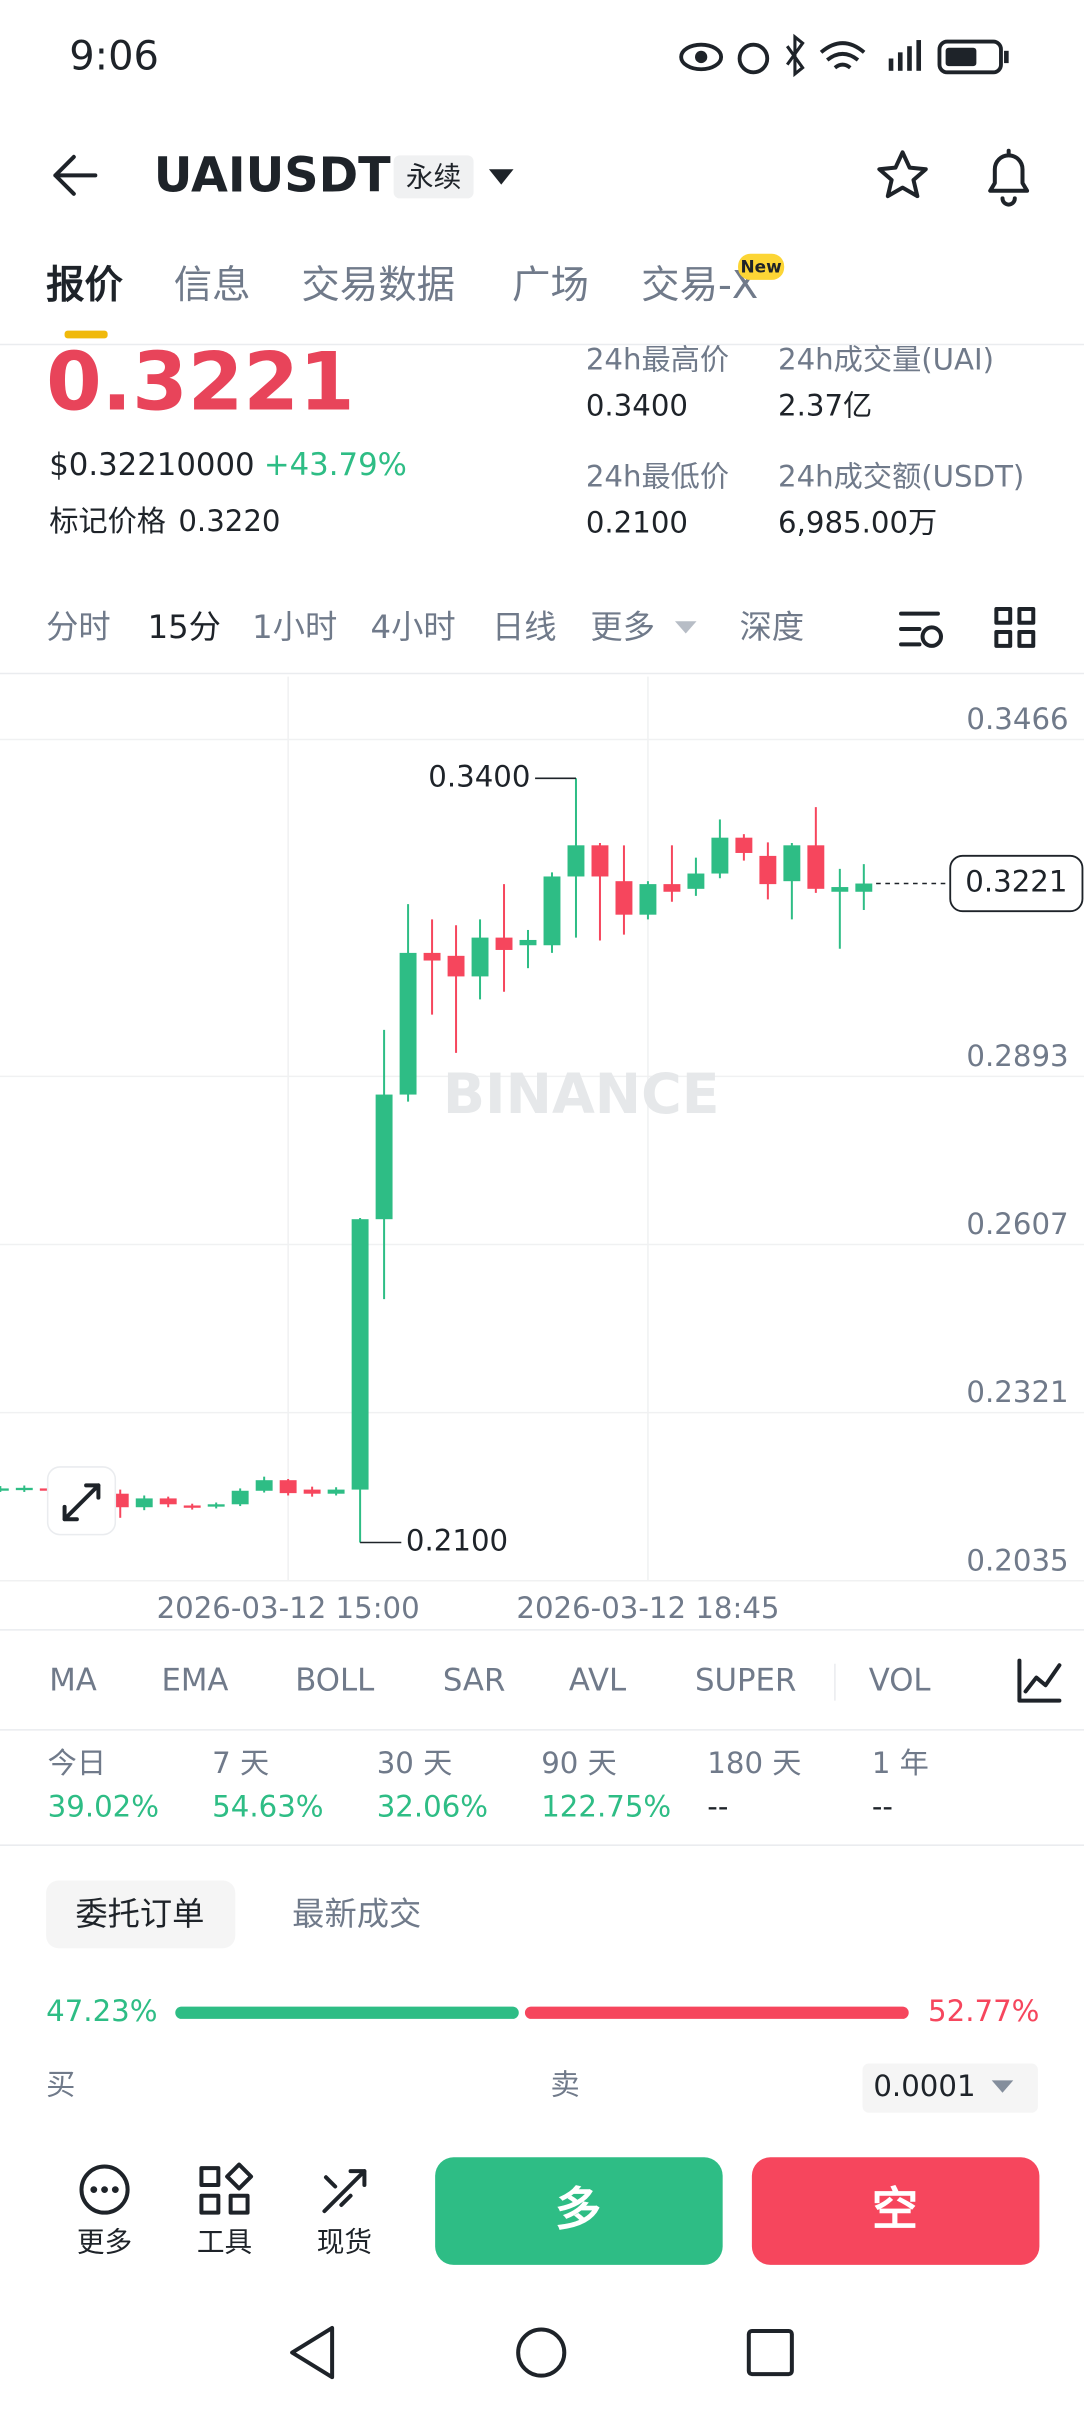 This screenshot has width=1084, height=2412. Describe the element at coordinates (564, 2085) in the screenshot. I see `sell-label: 卖` at that location.